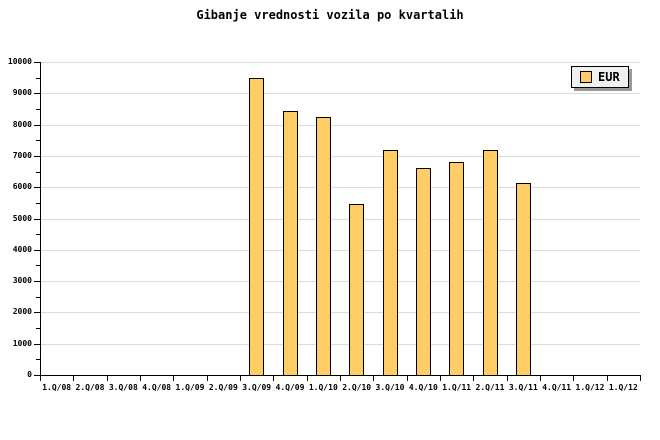 The height and width of the screenshot is (440, 660). What do you see at coordinates (22, 187) in the screenshot?
I see `y-axis-label: 6000` at bounding box center [22, 187].